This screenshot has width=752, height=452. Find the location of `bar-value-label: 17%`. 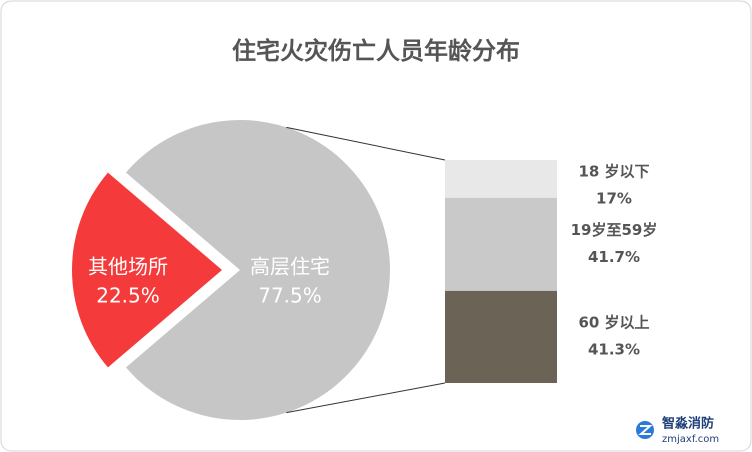

bar-value-label: 17% is located at coordinates (614, 199).